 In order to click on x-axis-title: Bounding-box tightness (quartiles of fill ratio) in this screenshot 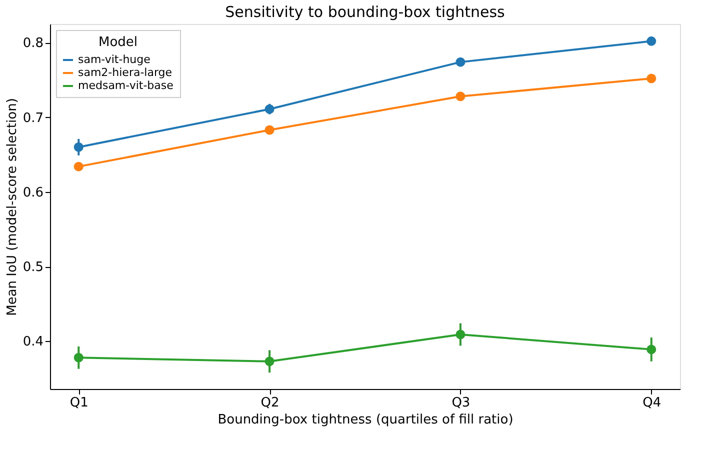, I will do `click(366, 420)`.